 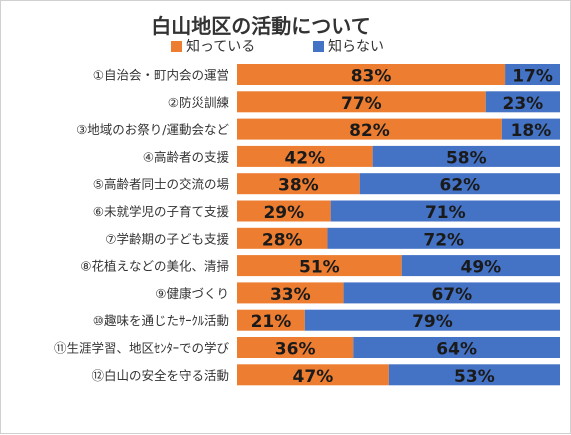 What do you see at coordinates (277, 46) in the screenshot?
I see `chart-legend: 知っている 知らない` at bounding box center [277, 46].